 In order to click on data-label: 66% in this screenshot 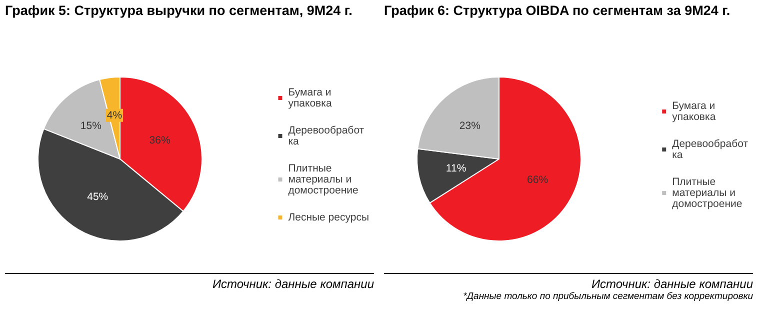, I will do `click(537, 180)`.